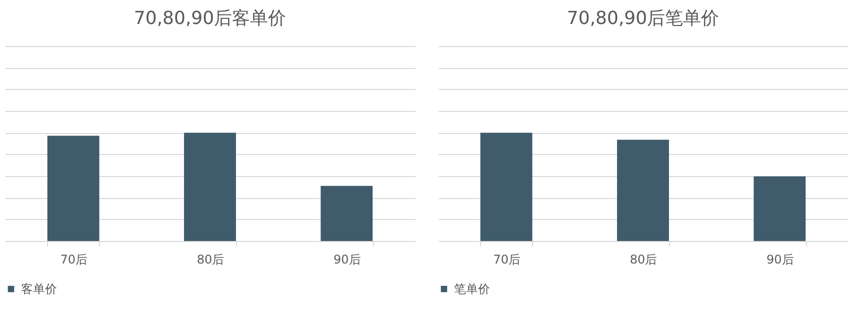 The width and height of the screenshot is (853, 335). Describe the element at coordinates (39, 289) in the screenshot. I see `legend-label: 客单价` at that location.